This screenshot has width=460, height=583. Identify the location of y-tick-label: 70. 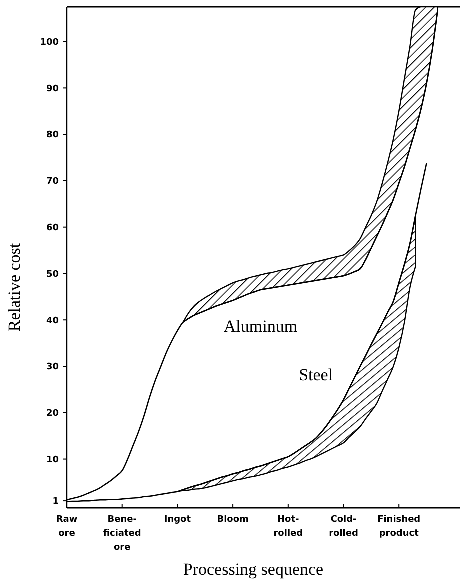
(52, 182).